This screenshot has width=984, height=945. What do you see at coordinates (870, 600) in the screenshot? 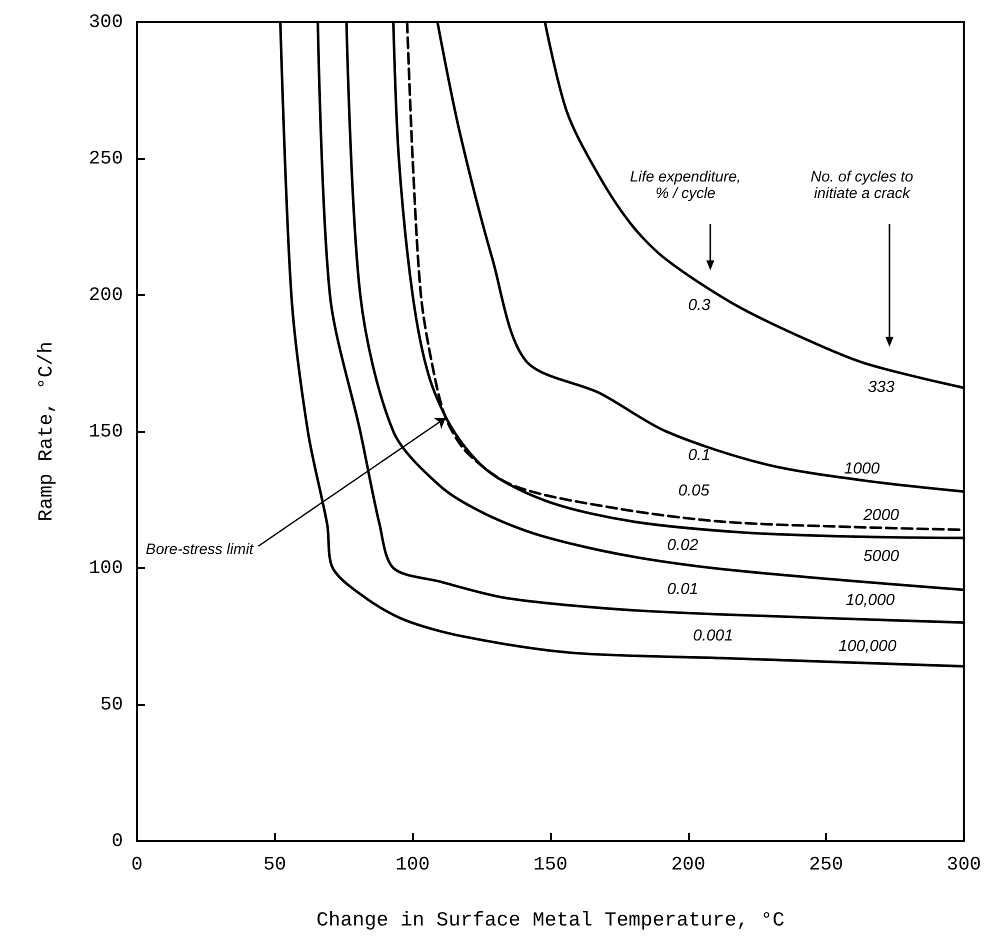
I see `annotation: 10,000` at bounding box center [870, 600].